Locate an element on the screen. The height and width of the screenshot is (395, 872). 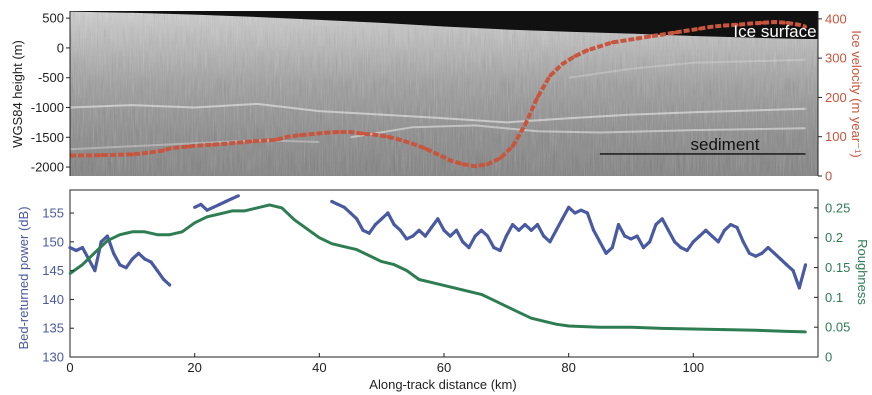
velocity-axis-title: Ice velocity (m year⁻¹) is located at coordinates (856, 94).